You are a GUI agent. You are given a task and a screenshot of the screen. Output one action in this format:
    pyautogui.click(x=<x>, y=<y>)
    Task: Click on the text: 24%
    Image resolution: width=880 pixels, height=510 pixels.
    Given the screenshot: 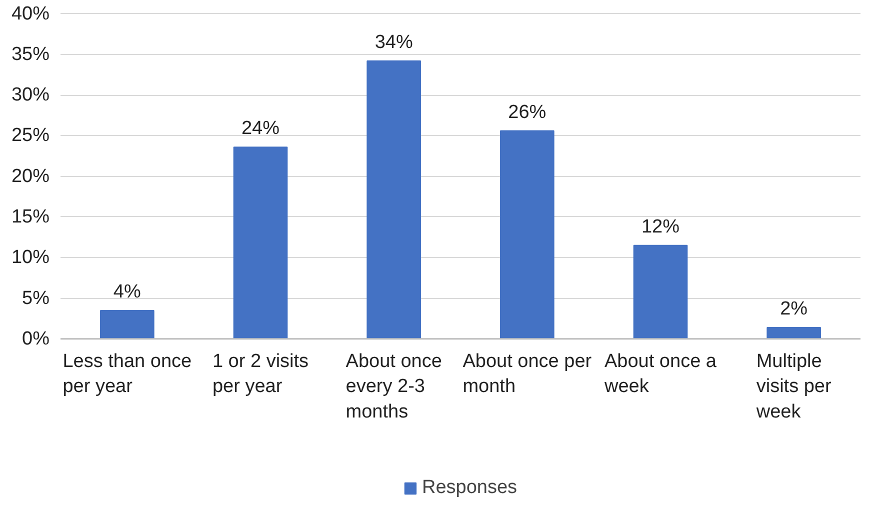 What is the action you would take?
    pyautogui.click(x=260, y=129)
    